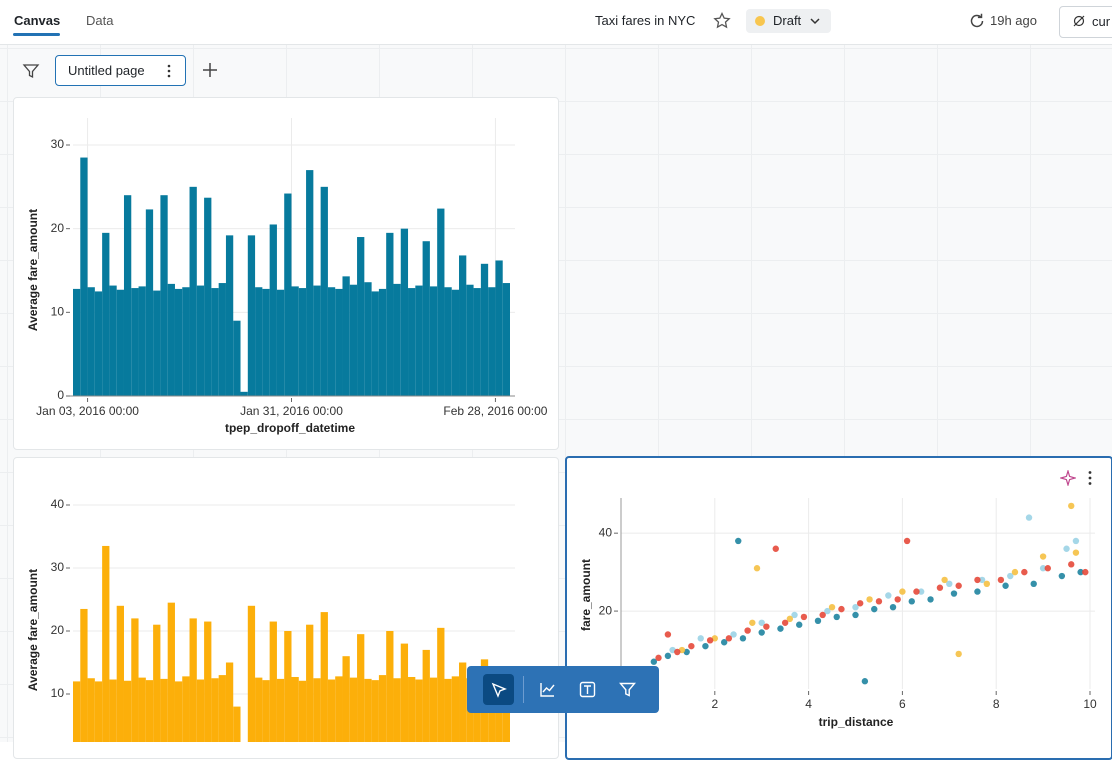  Describe the element at coordinates (37, 20) in the screenshot. I see `tab: Canvas` at that location.